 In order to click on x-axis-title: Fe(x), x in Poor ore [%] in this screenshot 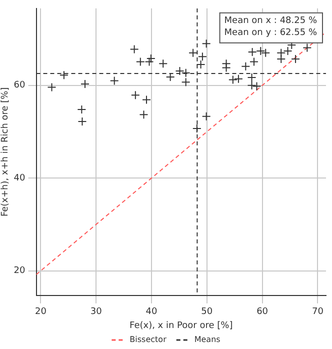, I will do `click(181, 325)`.